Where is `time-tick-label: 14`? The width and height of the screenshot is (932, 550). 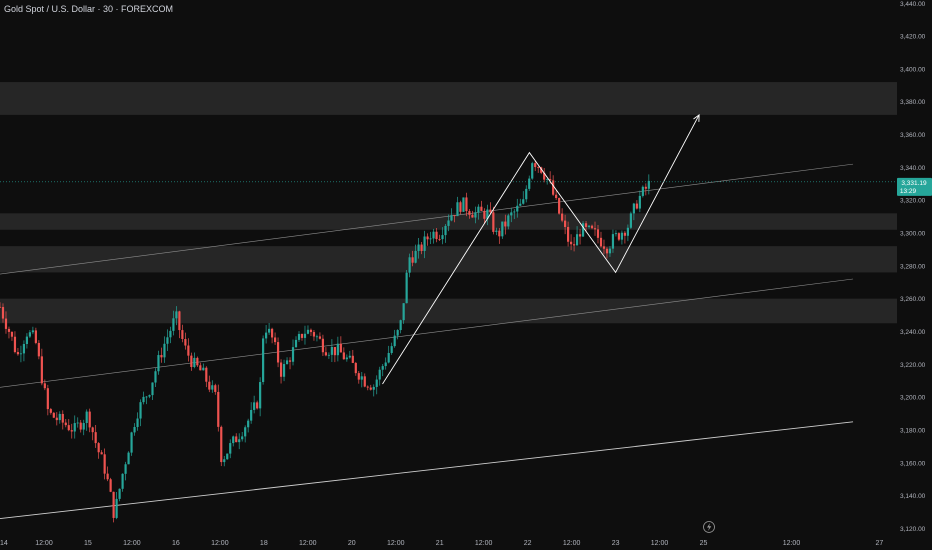
time-tick-label: 14 is located at coordinates (4, 543).